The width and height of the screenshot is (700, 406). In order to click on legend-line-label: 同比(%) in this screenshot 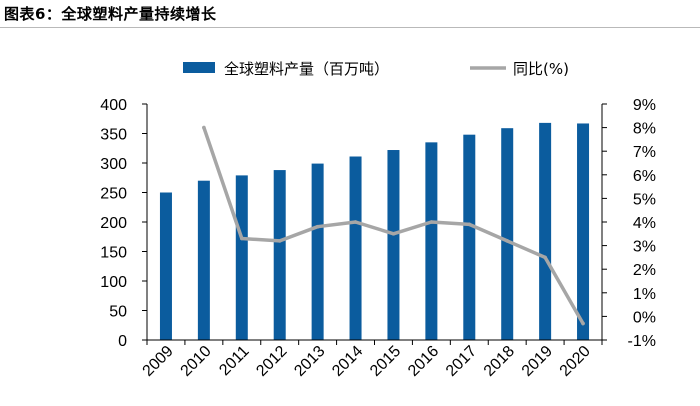, I will do `click(541, 69)`.